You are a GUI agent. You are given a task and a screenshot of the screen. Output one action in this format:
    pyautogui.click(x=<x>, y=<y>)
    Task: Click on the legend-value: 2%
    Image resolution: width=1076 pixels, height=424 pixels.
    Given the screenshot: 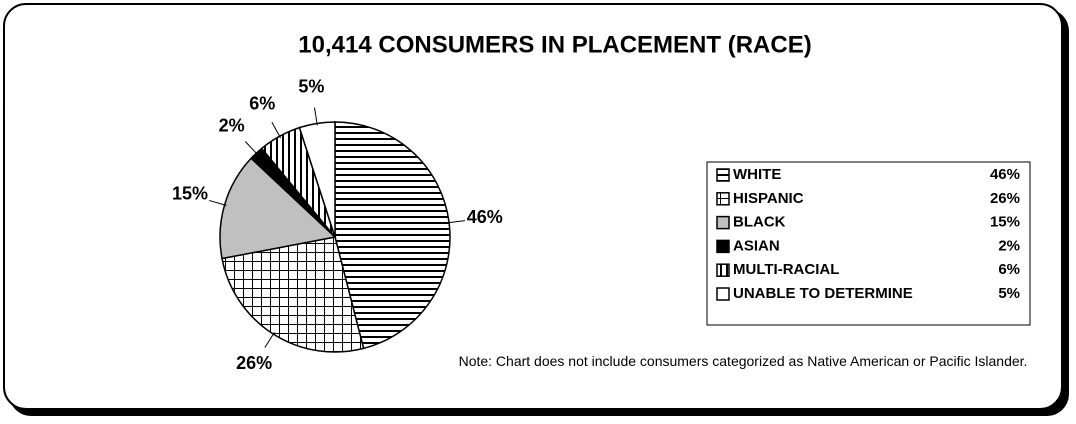 What is the action you would take?
    pyautogui.click(x=1009, y=245)
    